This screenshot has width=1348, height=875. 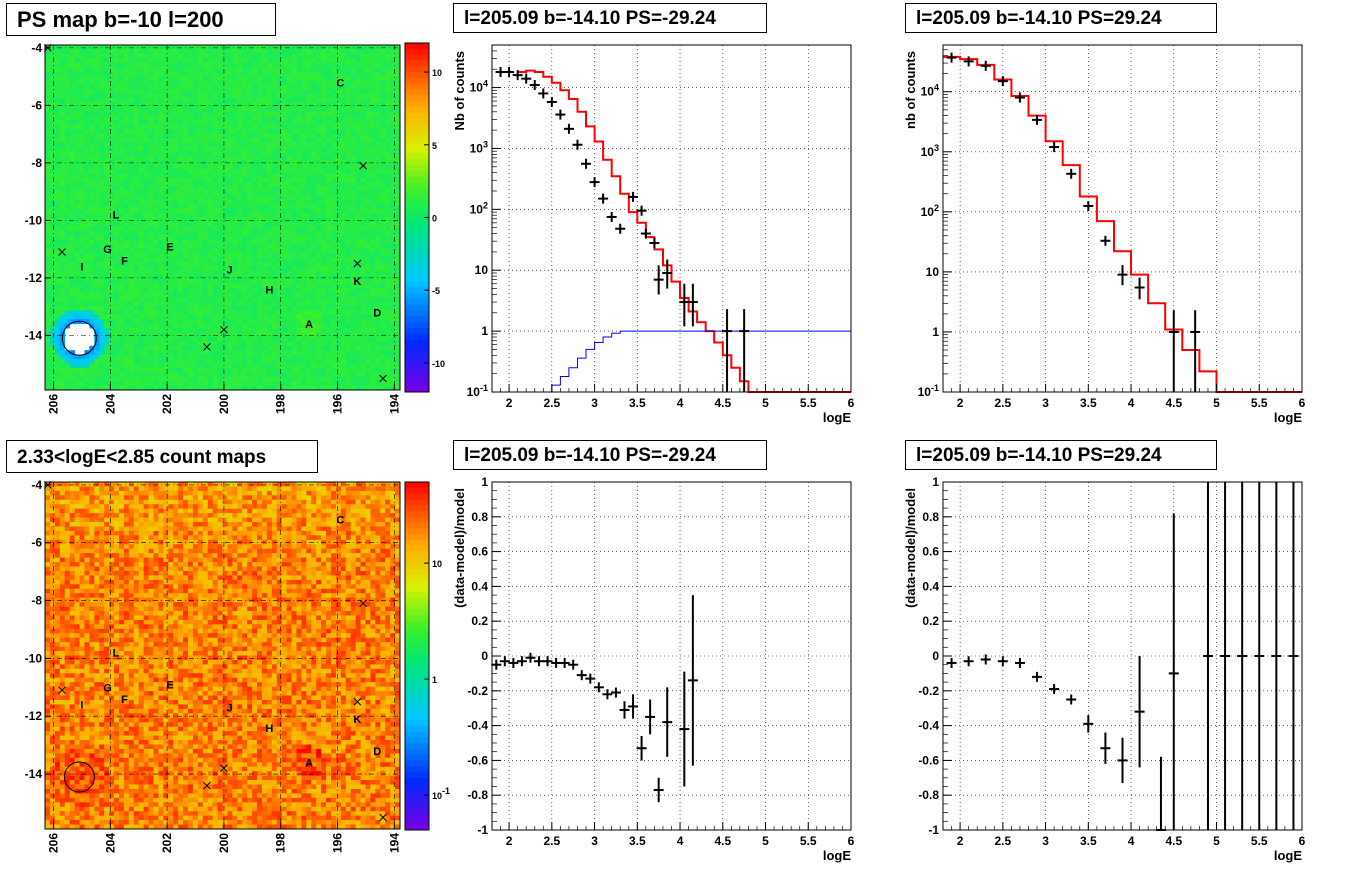 I want to click on spectrum-neg-xtick-label: 5, so click(x=765, y=403).